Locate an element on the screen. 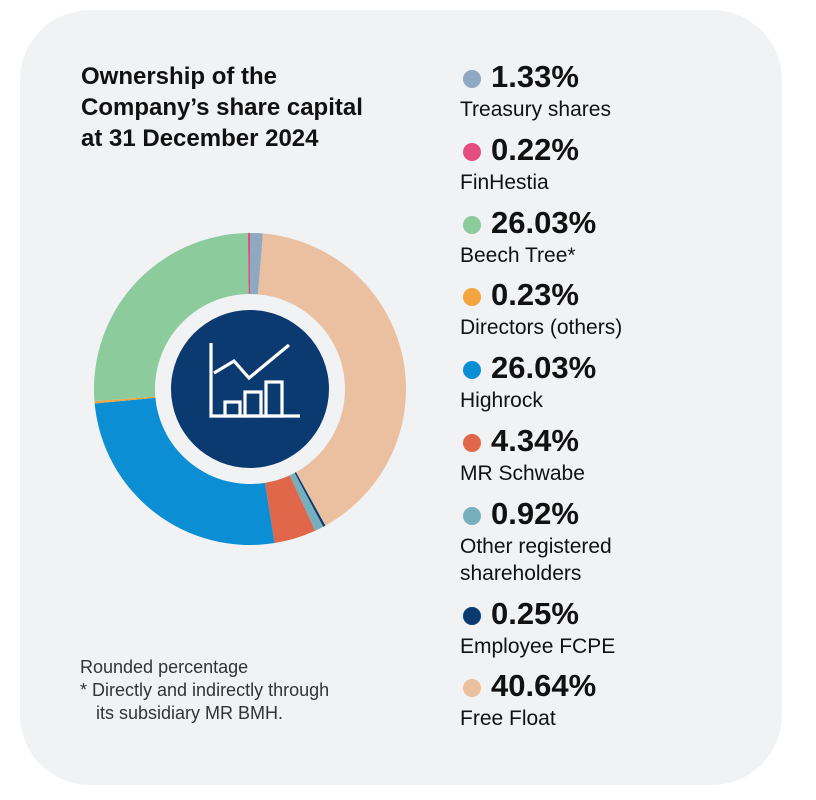 This screenshot has height=800, width=816. legend-label-line: Directors (others) is located at coordinates (541, 328).